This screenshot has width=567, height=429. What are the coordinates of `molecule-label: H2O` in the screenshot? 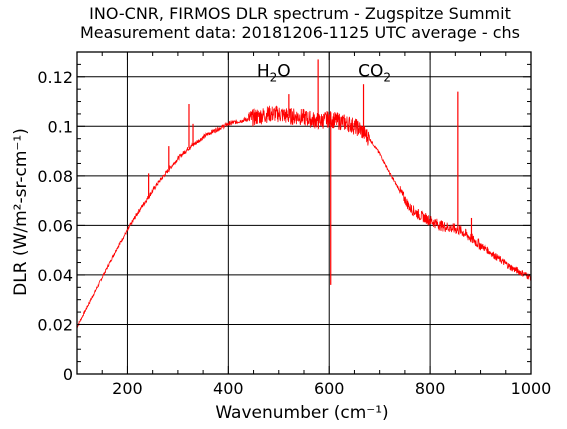 It's located at (274, 73).